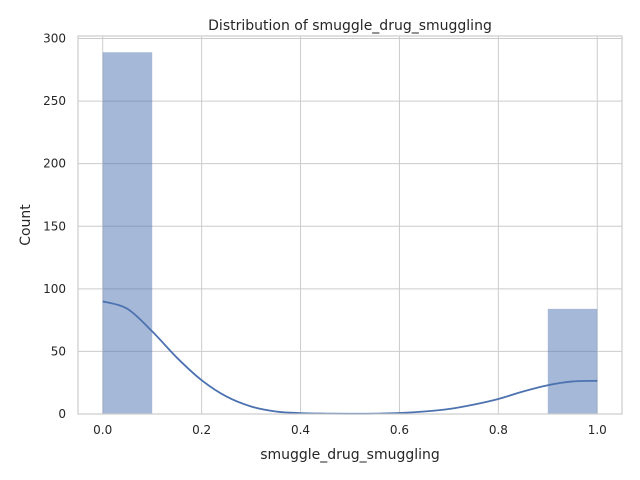 The image size is (640, 480). I want to click on x-axis-label: smuggle_drug_smuggling, so click(350, 455).